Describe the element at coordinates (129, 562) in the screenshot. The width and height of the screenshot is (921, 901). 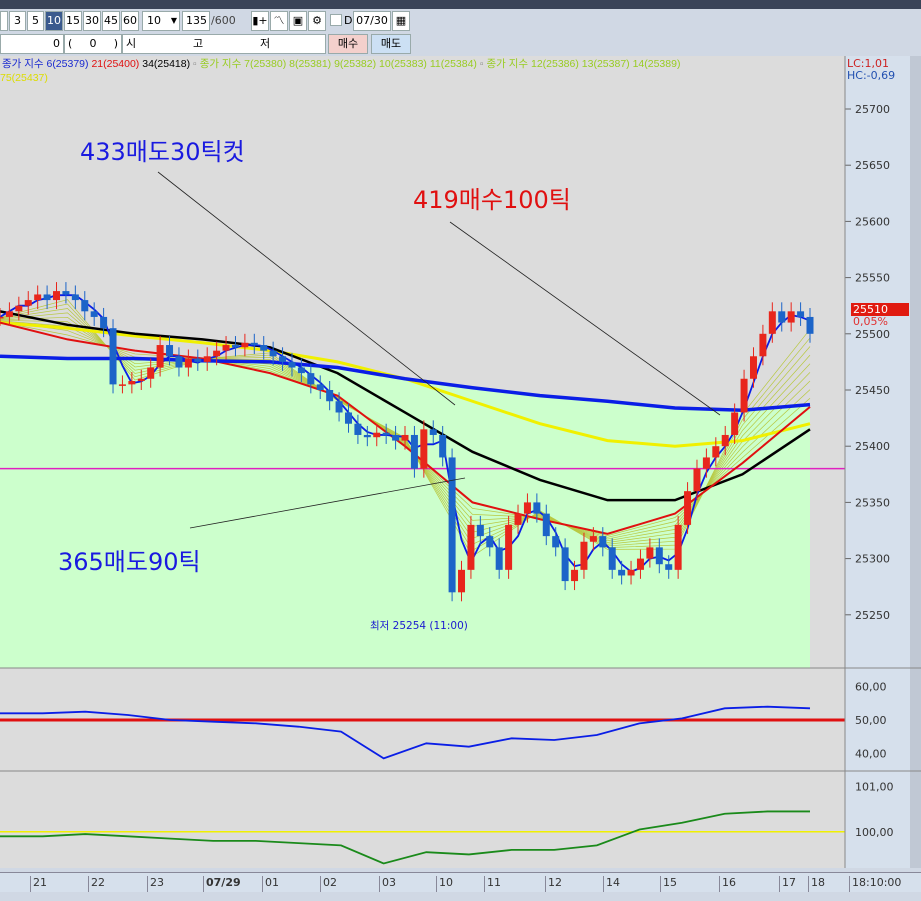
I see `annotation-sell-365: 365매도90틱` at that location.